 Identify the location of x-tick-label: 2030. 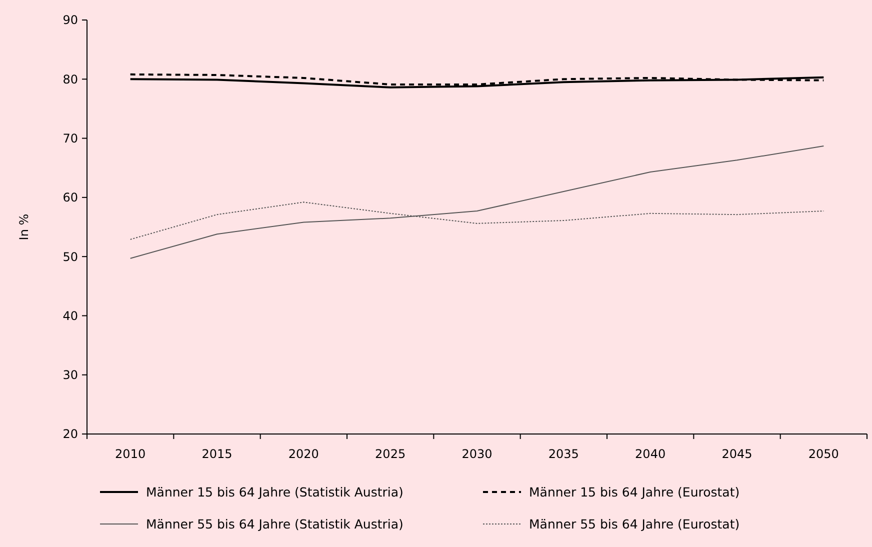
(477, 454).